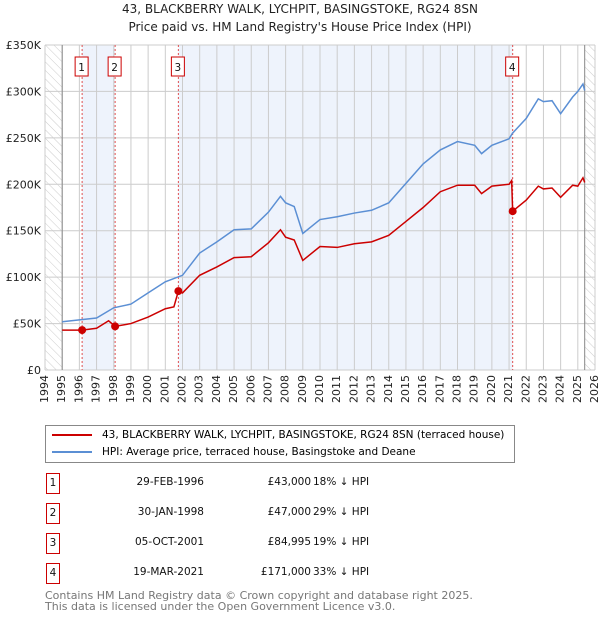  I want to click on x-tick-label: 2014, so click(388, 389).